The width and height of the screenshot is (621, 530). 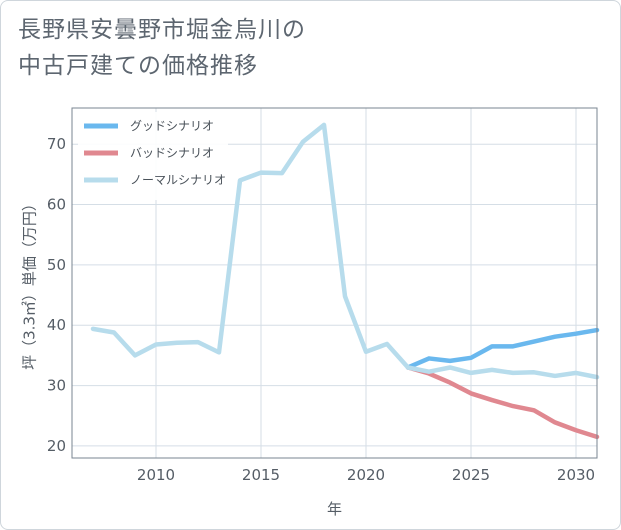 I want to click on legend-label-normal: ノーマルシナリオ, so click(x=178, y=180).